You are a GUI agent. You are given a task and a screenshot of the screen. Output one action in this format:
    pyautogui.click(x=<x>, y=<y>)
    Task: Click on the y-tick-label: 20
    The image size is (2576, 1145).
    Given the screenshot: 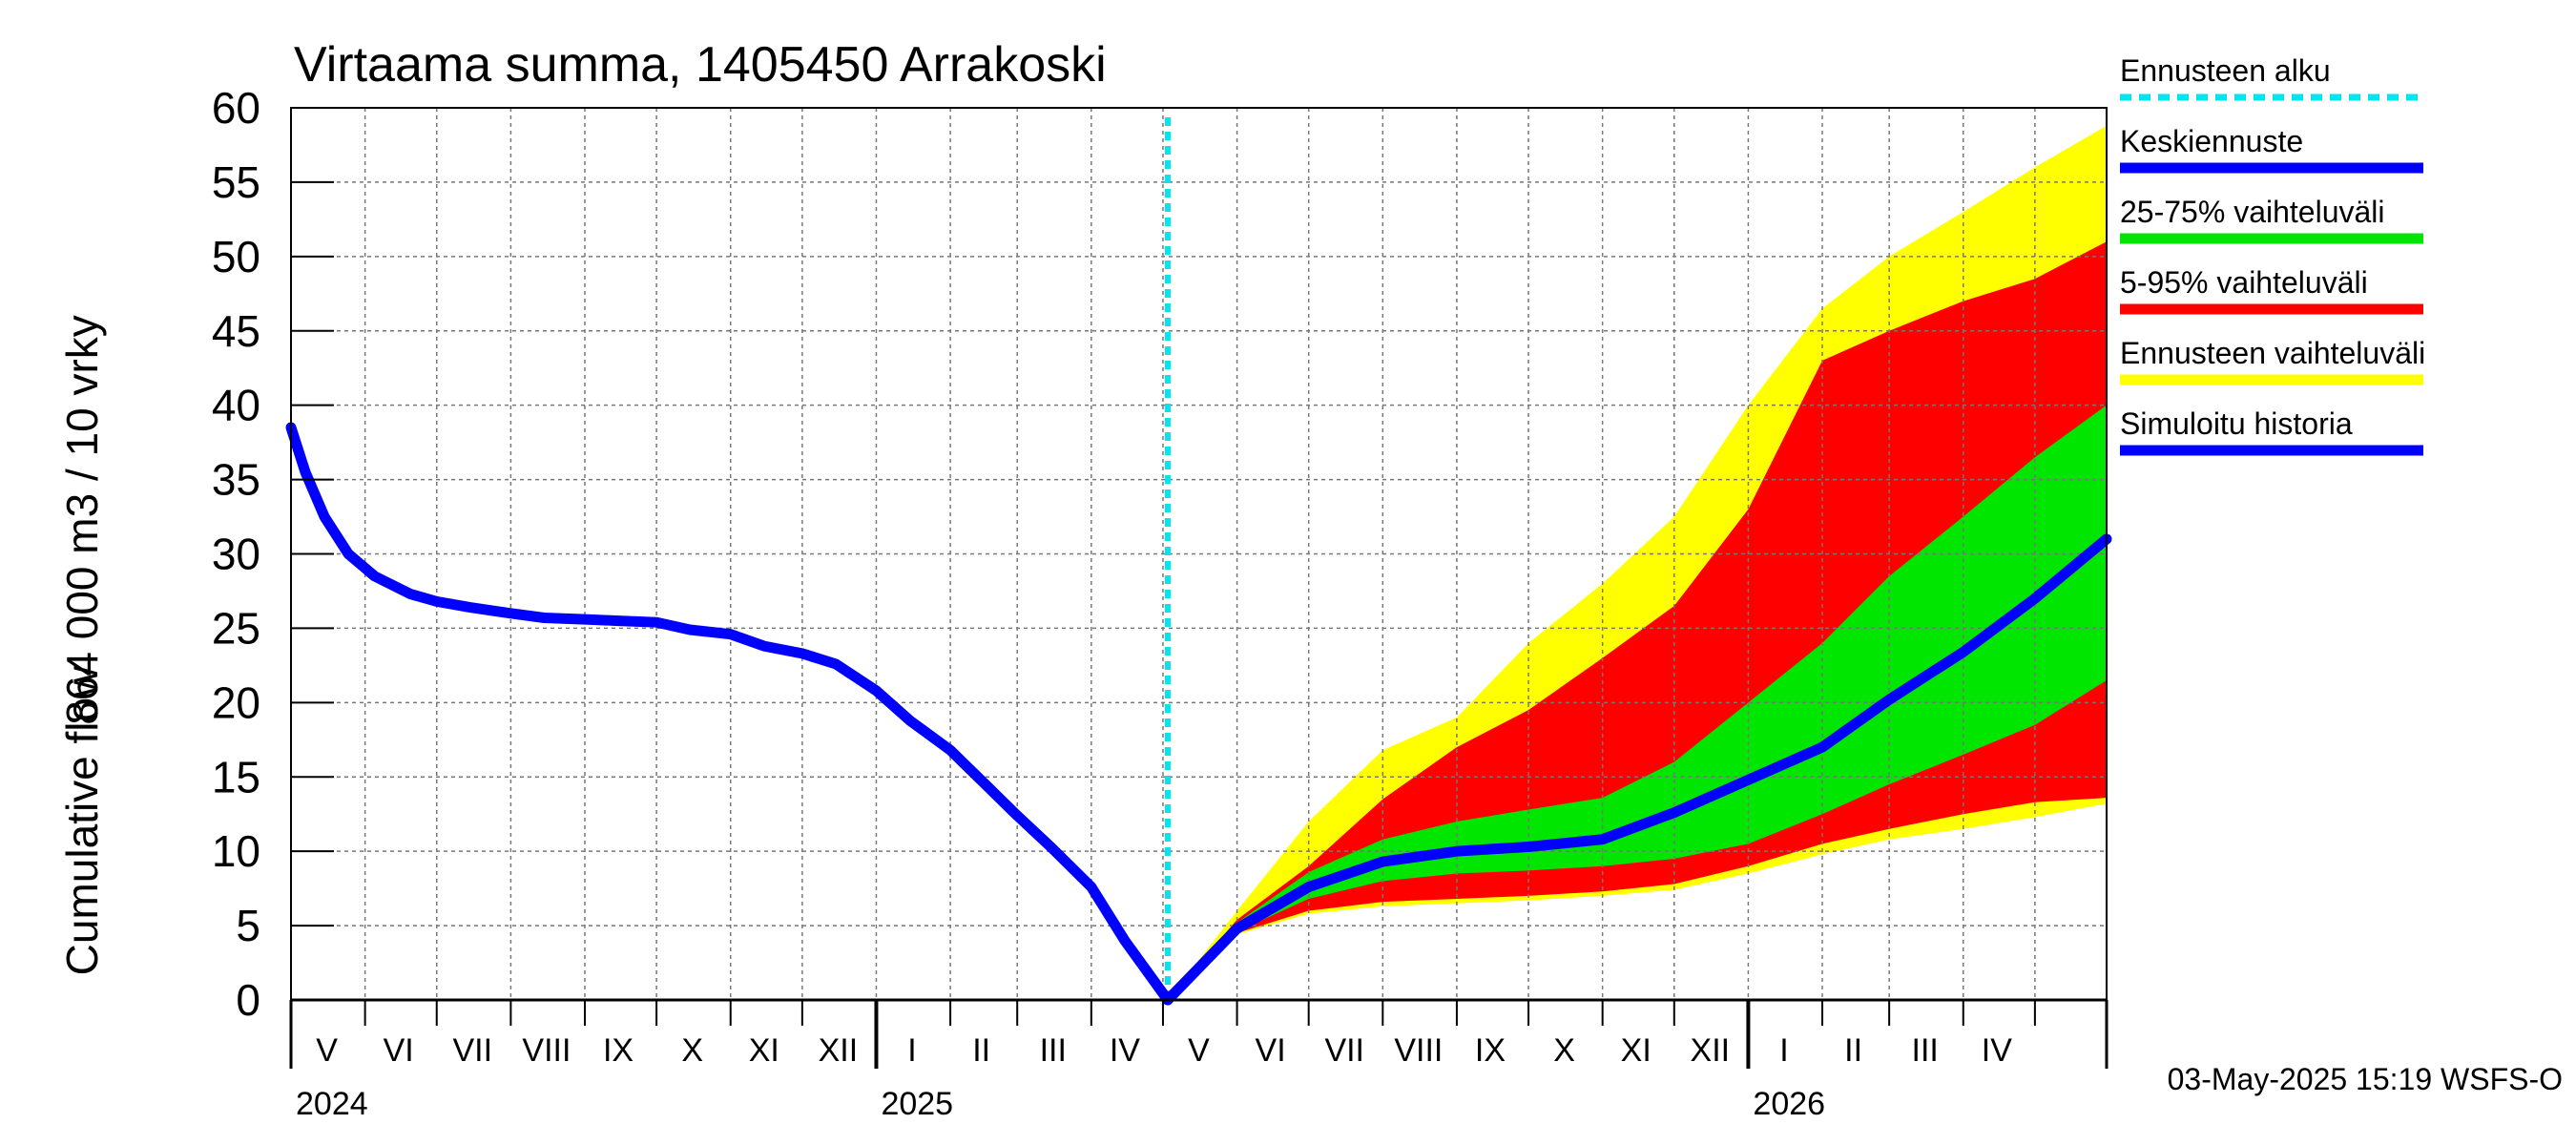 What is the action you would take?
    pyautogui.click(x=236, y=702)
    